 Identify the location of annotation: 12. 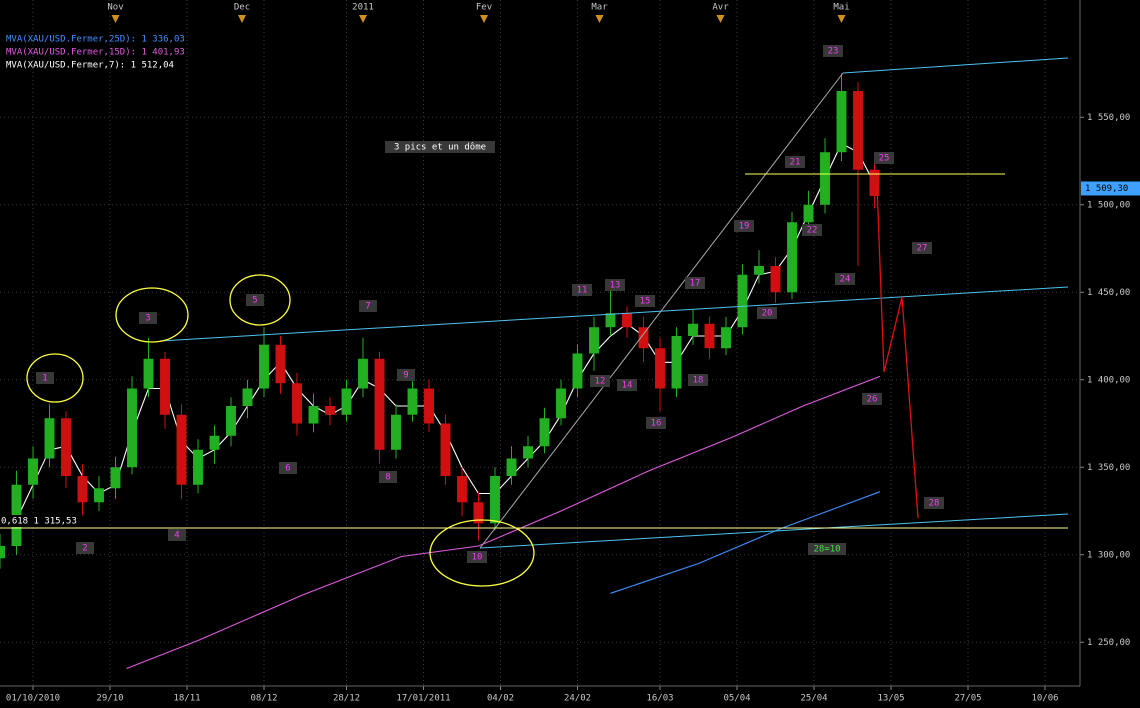
(600, 382).